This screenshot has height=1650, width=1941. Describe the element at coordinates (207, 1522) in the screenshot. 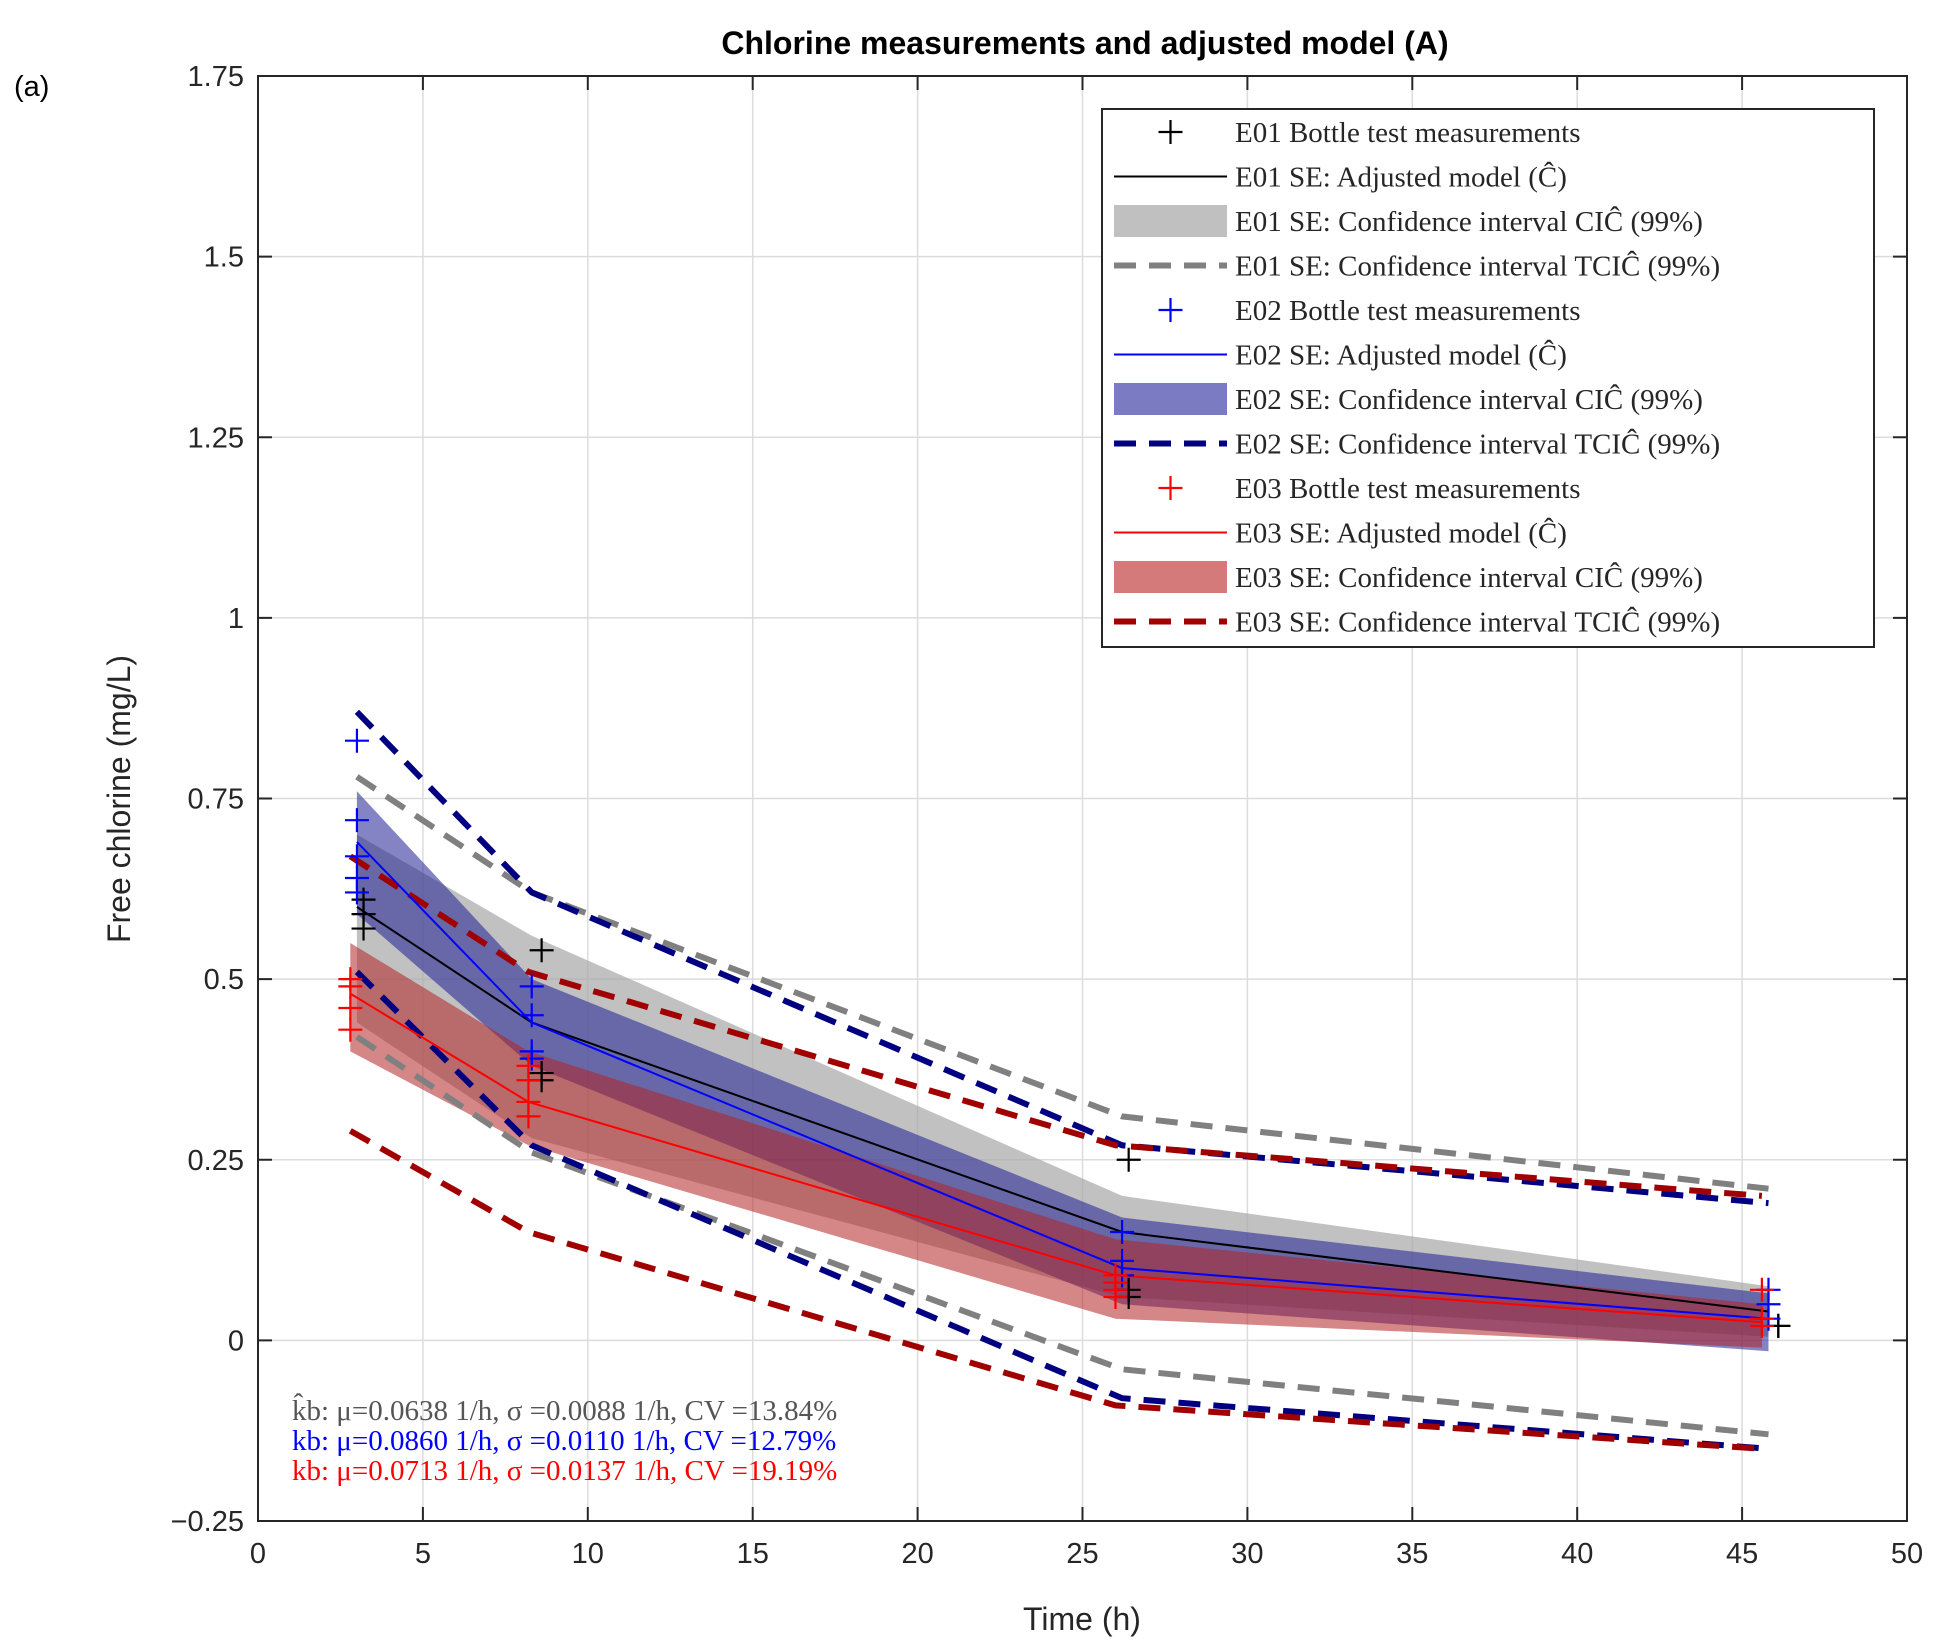

I see `y-tick-label: −0.25` at that location.